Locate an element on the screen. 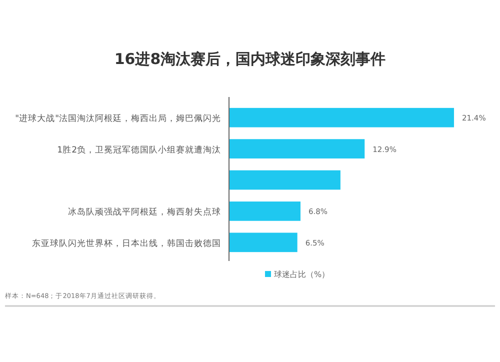 This screenshot has height=362, width=500. y-tick-label: 1胜2负，卫冕冠军德国队小组赛就遭淘汰 is located at coordinates (139, 150).